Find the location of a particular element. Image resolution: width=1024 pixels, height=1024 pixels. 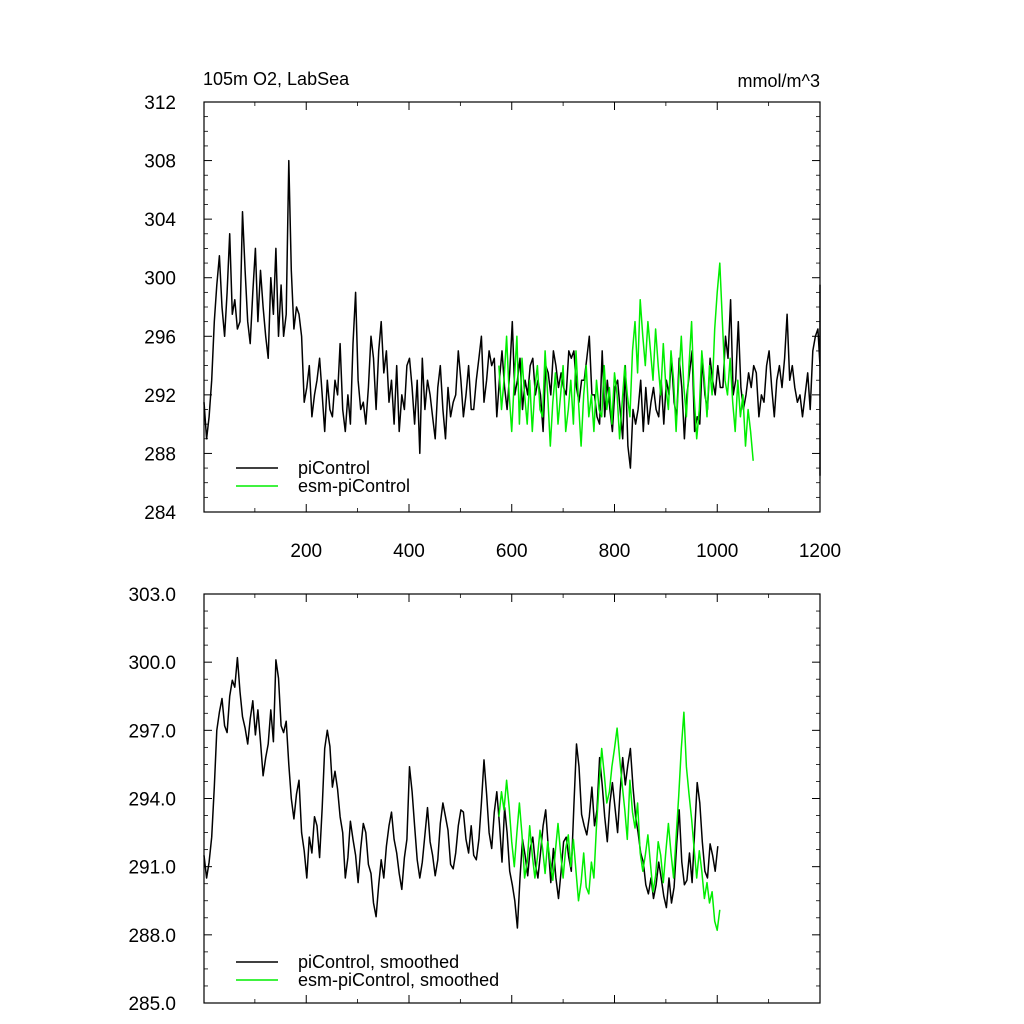

bottom-series-group is located at coordinates (462, 794).